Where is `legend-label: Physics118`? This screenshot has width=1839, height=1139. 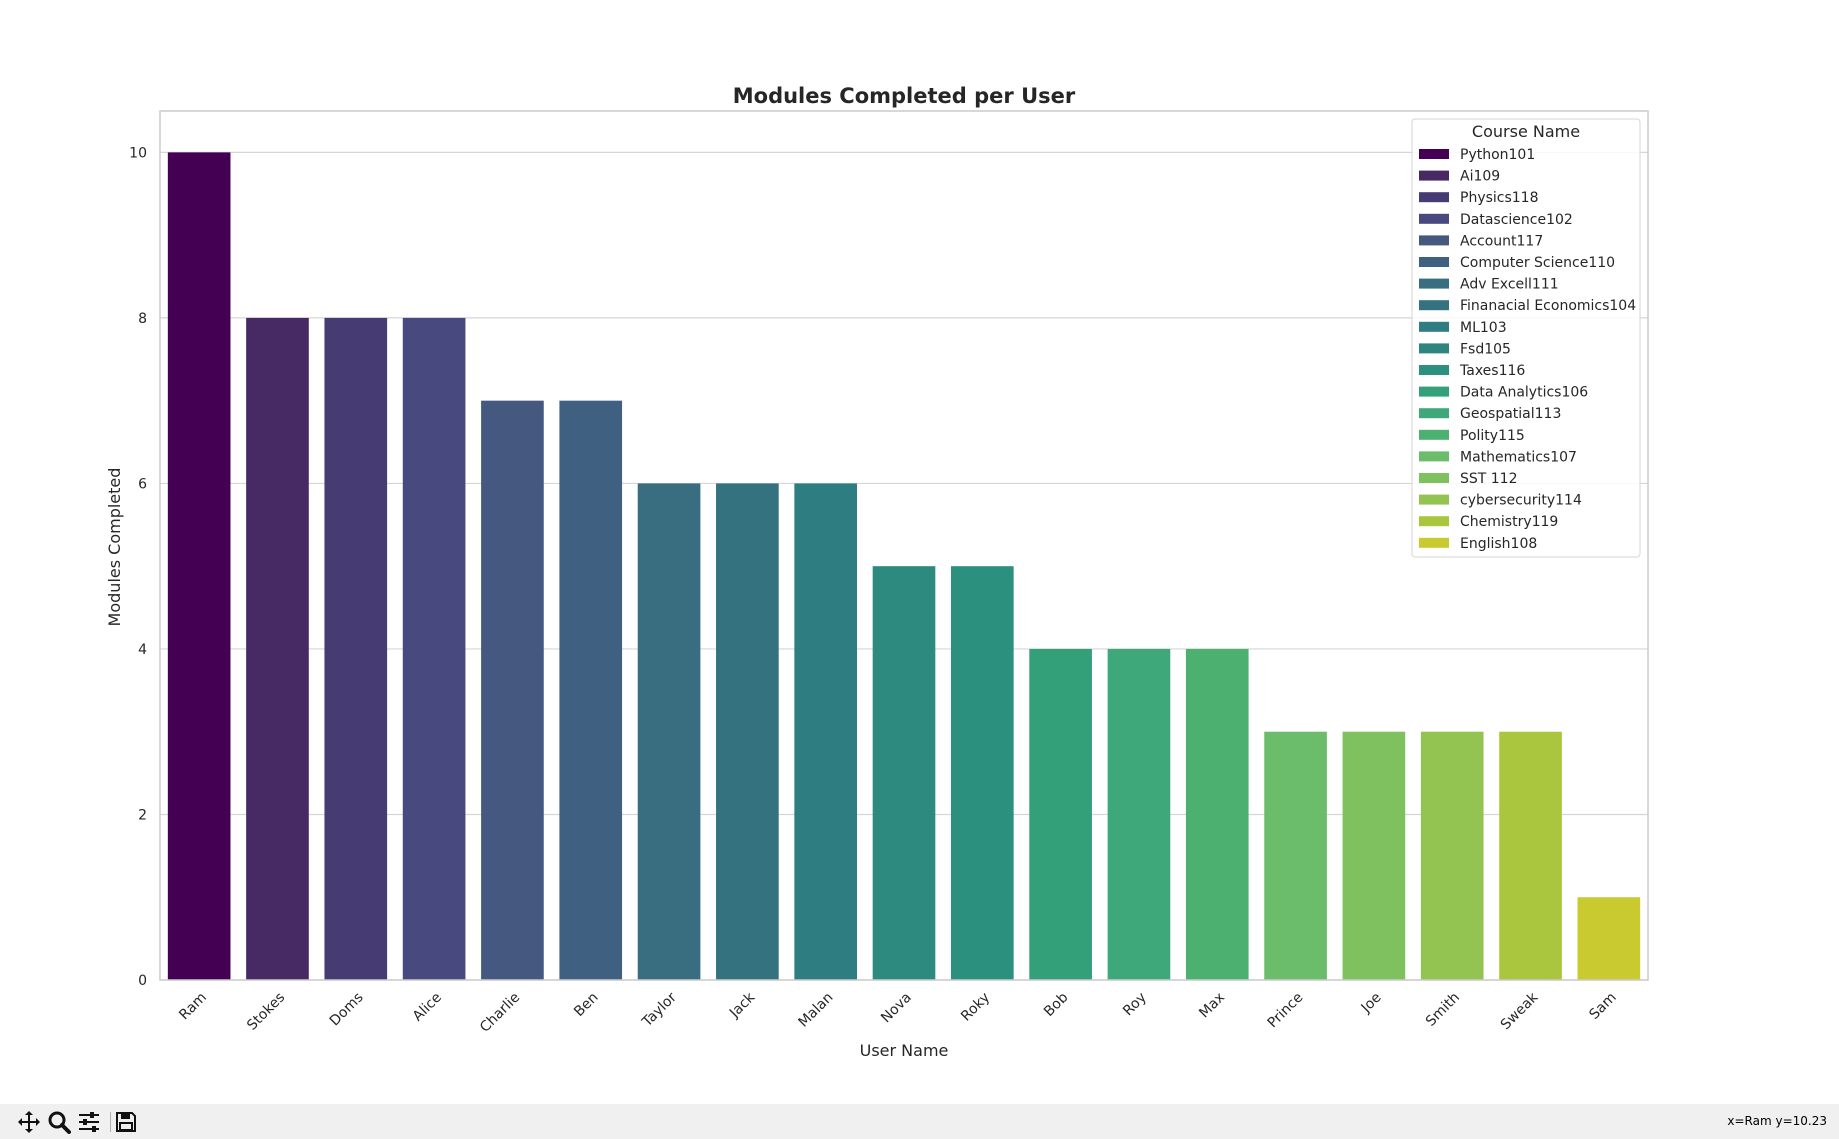
legend-label: Physics118 is located at coordinates (1499, 198).